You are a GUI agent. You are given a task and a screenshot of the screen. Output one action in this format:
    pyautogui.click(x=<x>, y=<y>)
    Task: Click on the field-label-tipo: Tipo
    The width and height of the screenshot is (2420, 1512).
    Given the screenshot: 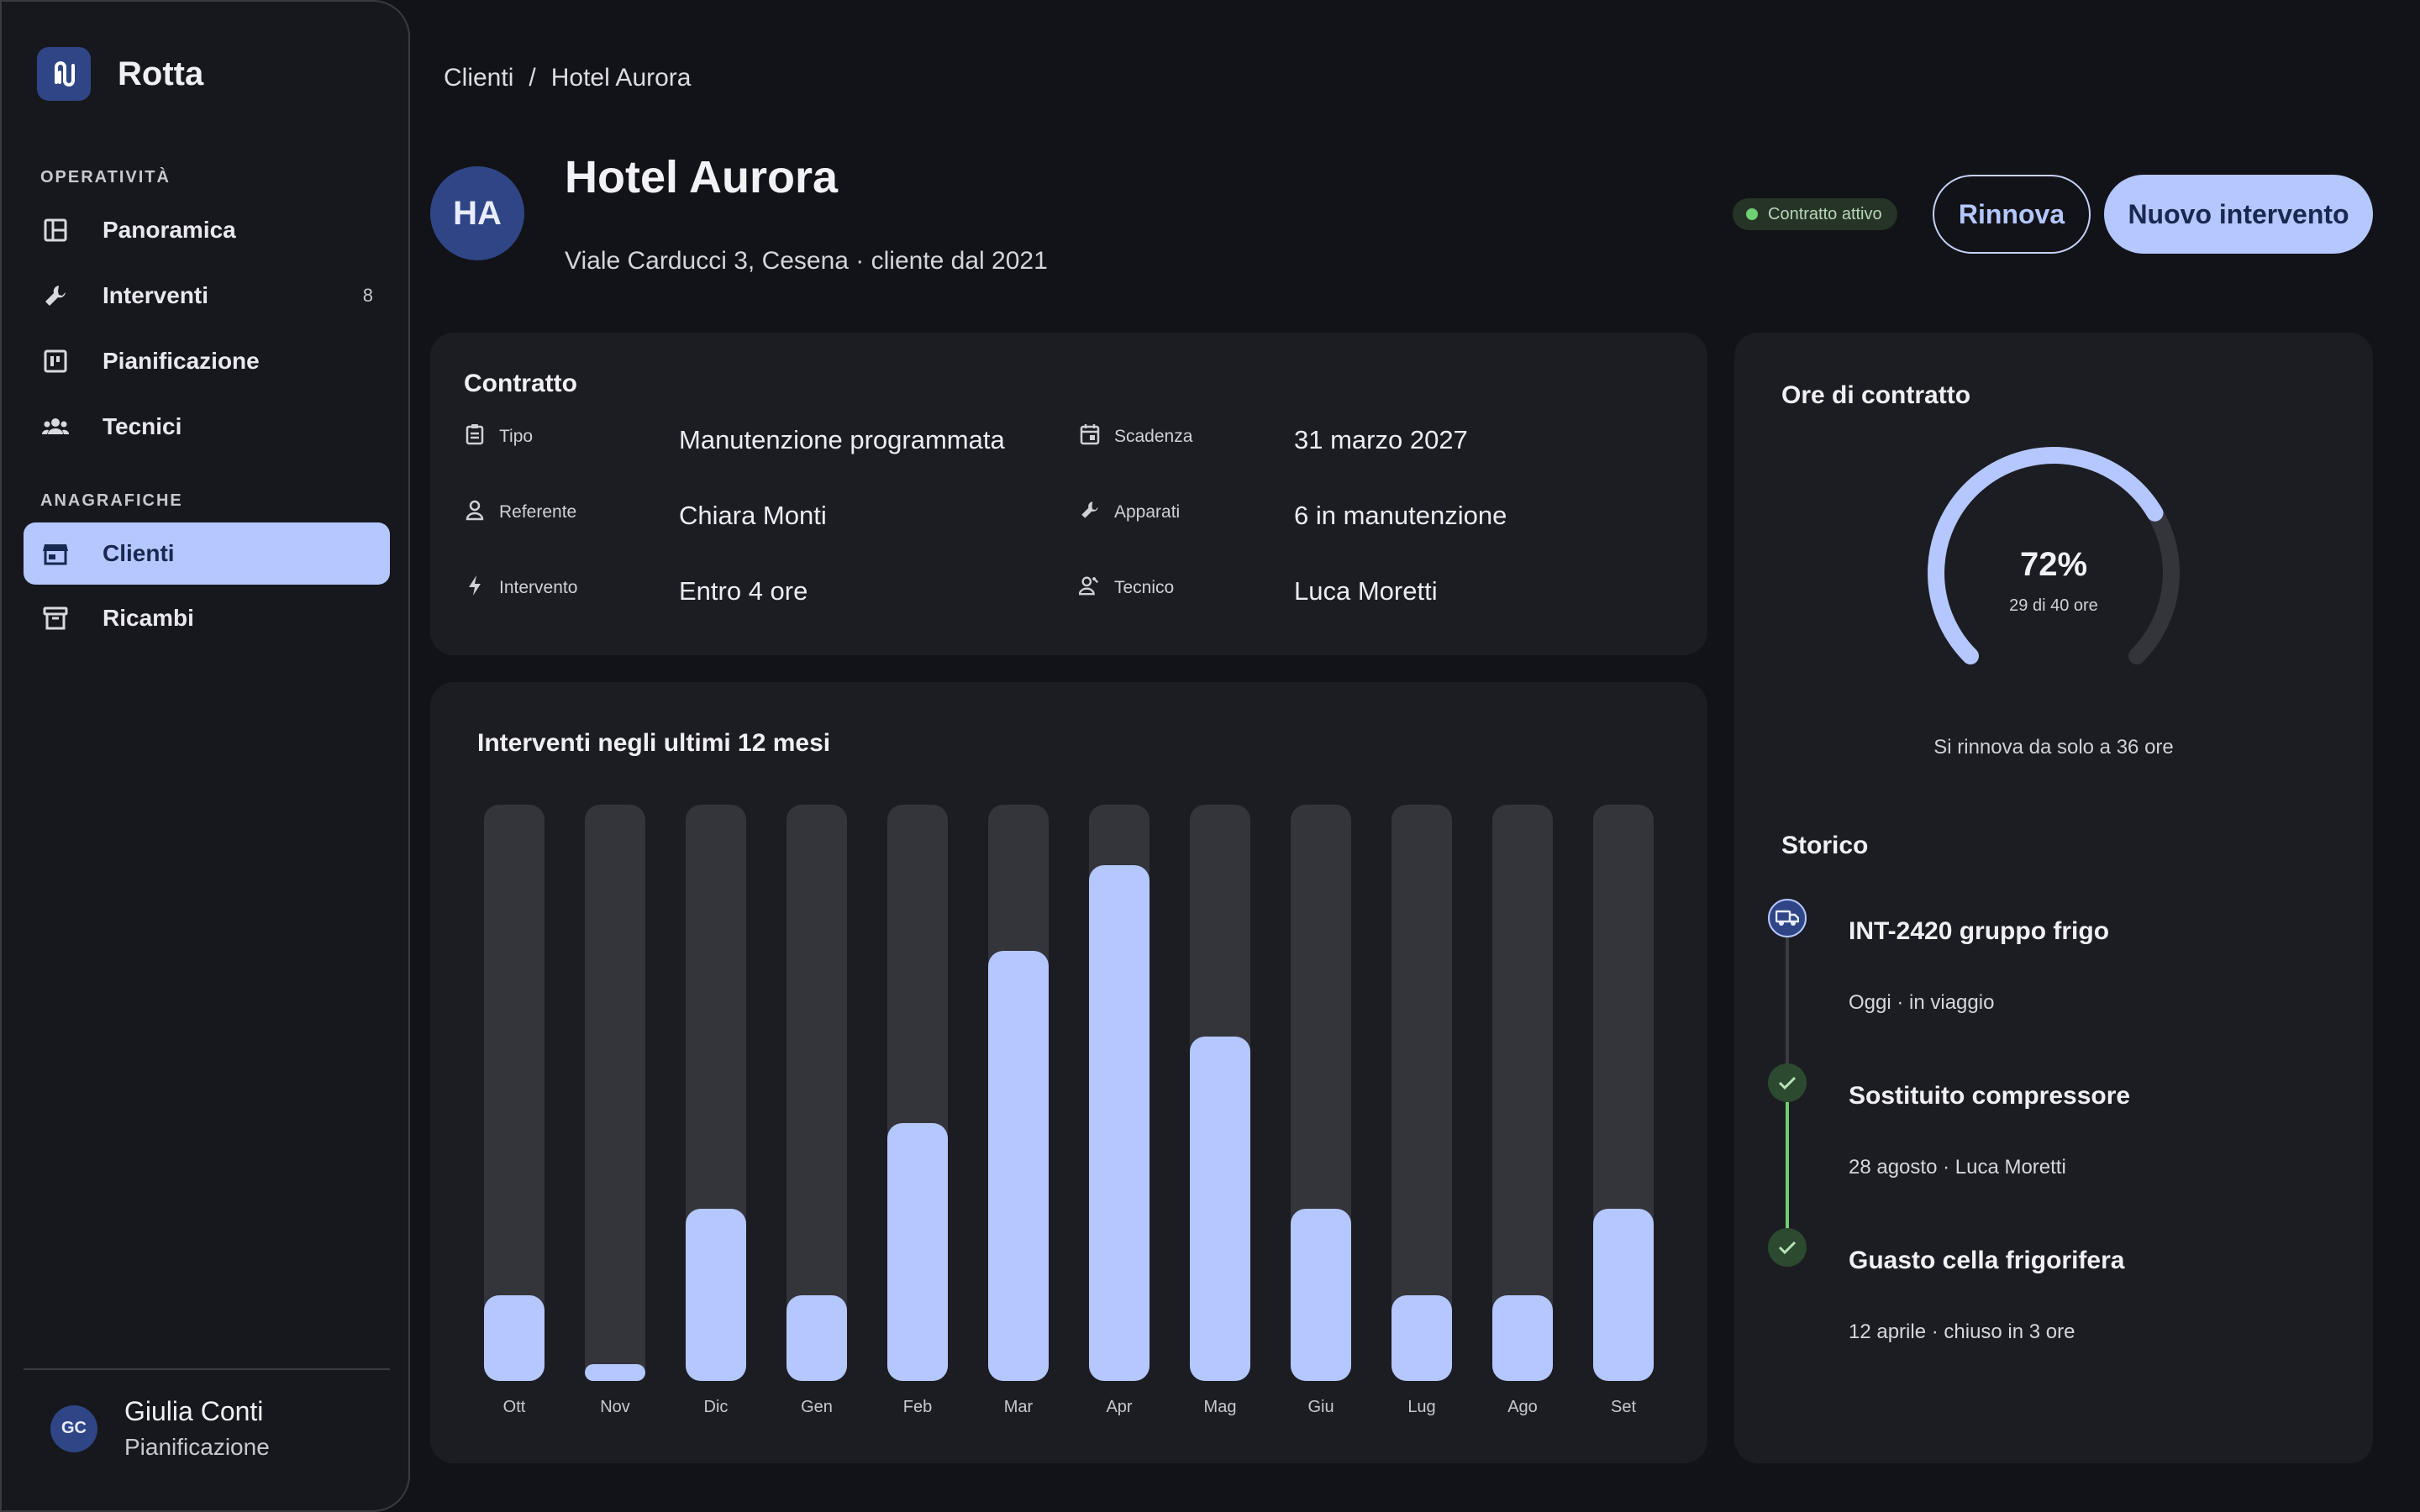 What is the action you would take?
    pyautogui.click(x=516, y=436)
    